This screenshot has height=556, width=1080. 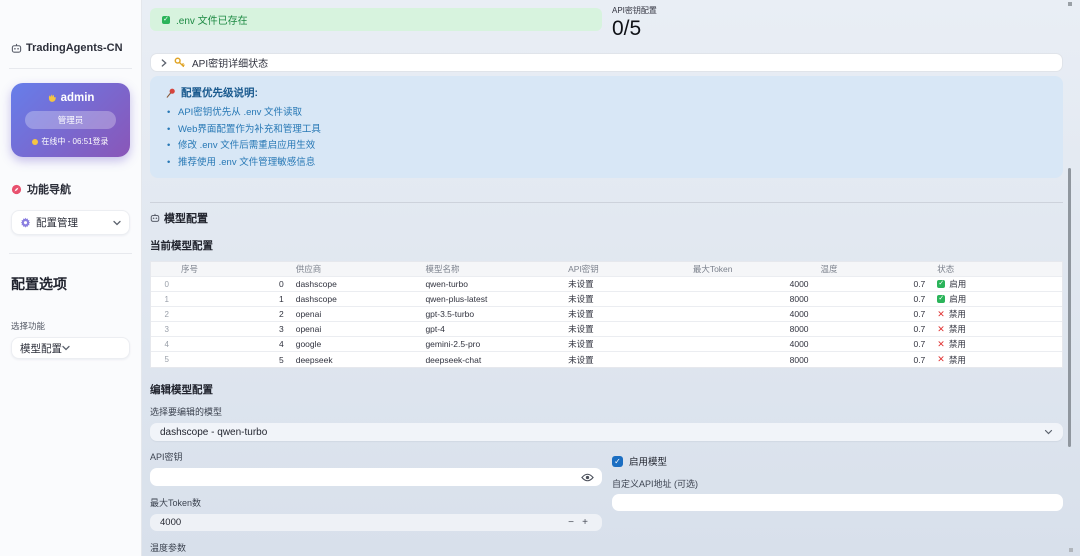 What do you see at coordinates (52, 98) in the screenshot?
I see `wave-hand-icon` at bounding box center [52, 98].